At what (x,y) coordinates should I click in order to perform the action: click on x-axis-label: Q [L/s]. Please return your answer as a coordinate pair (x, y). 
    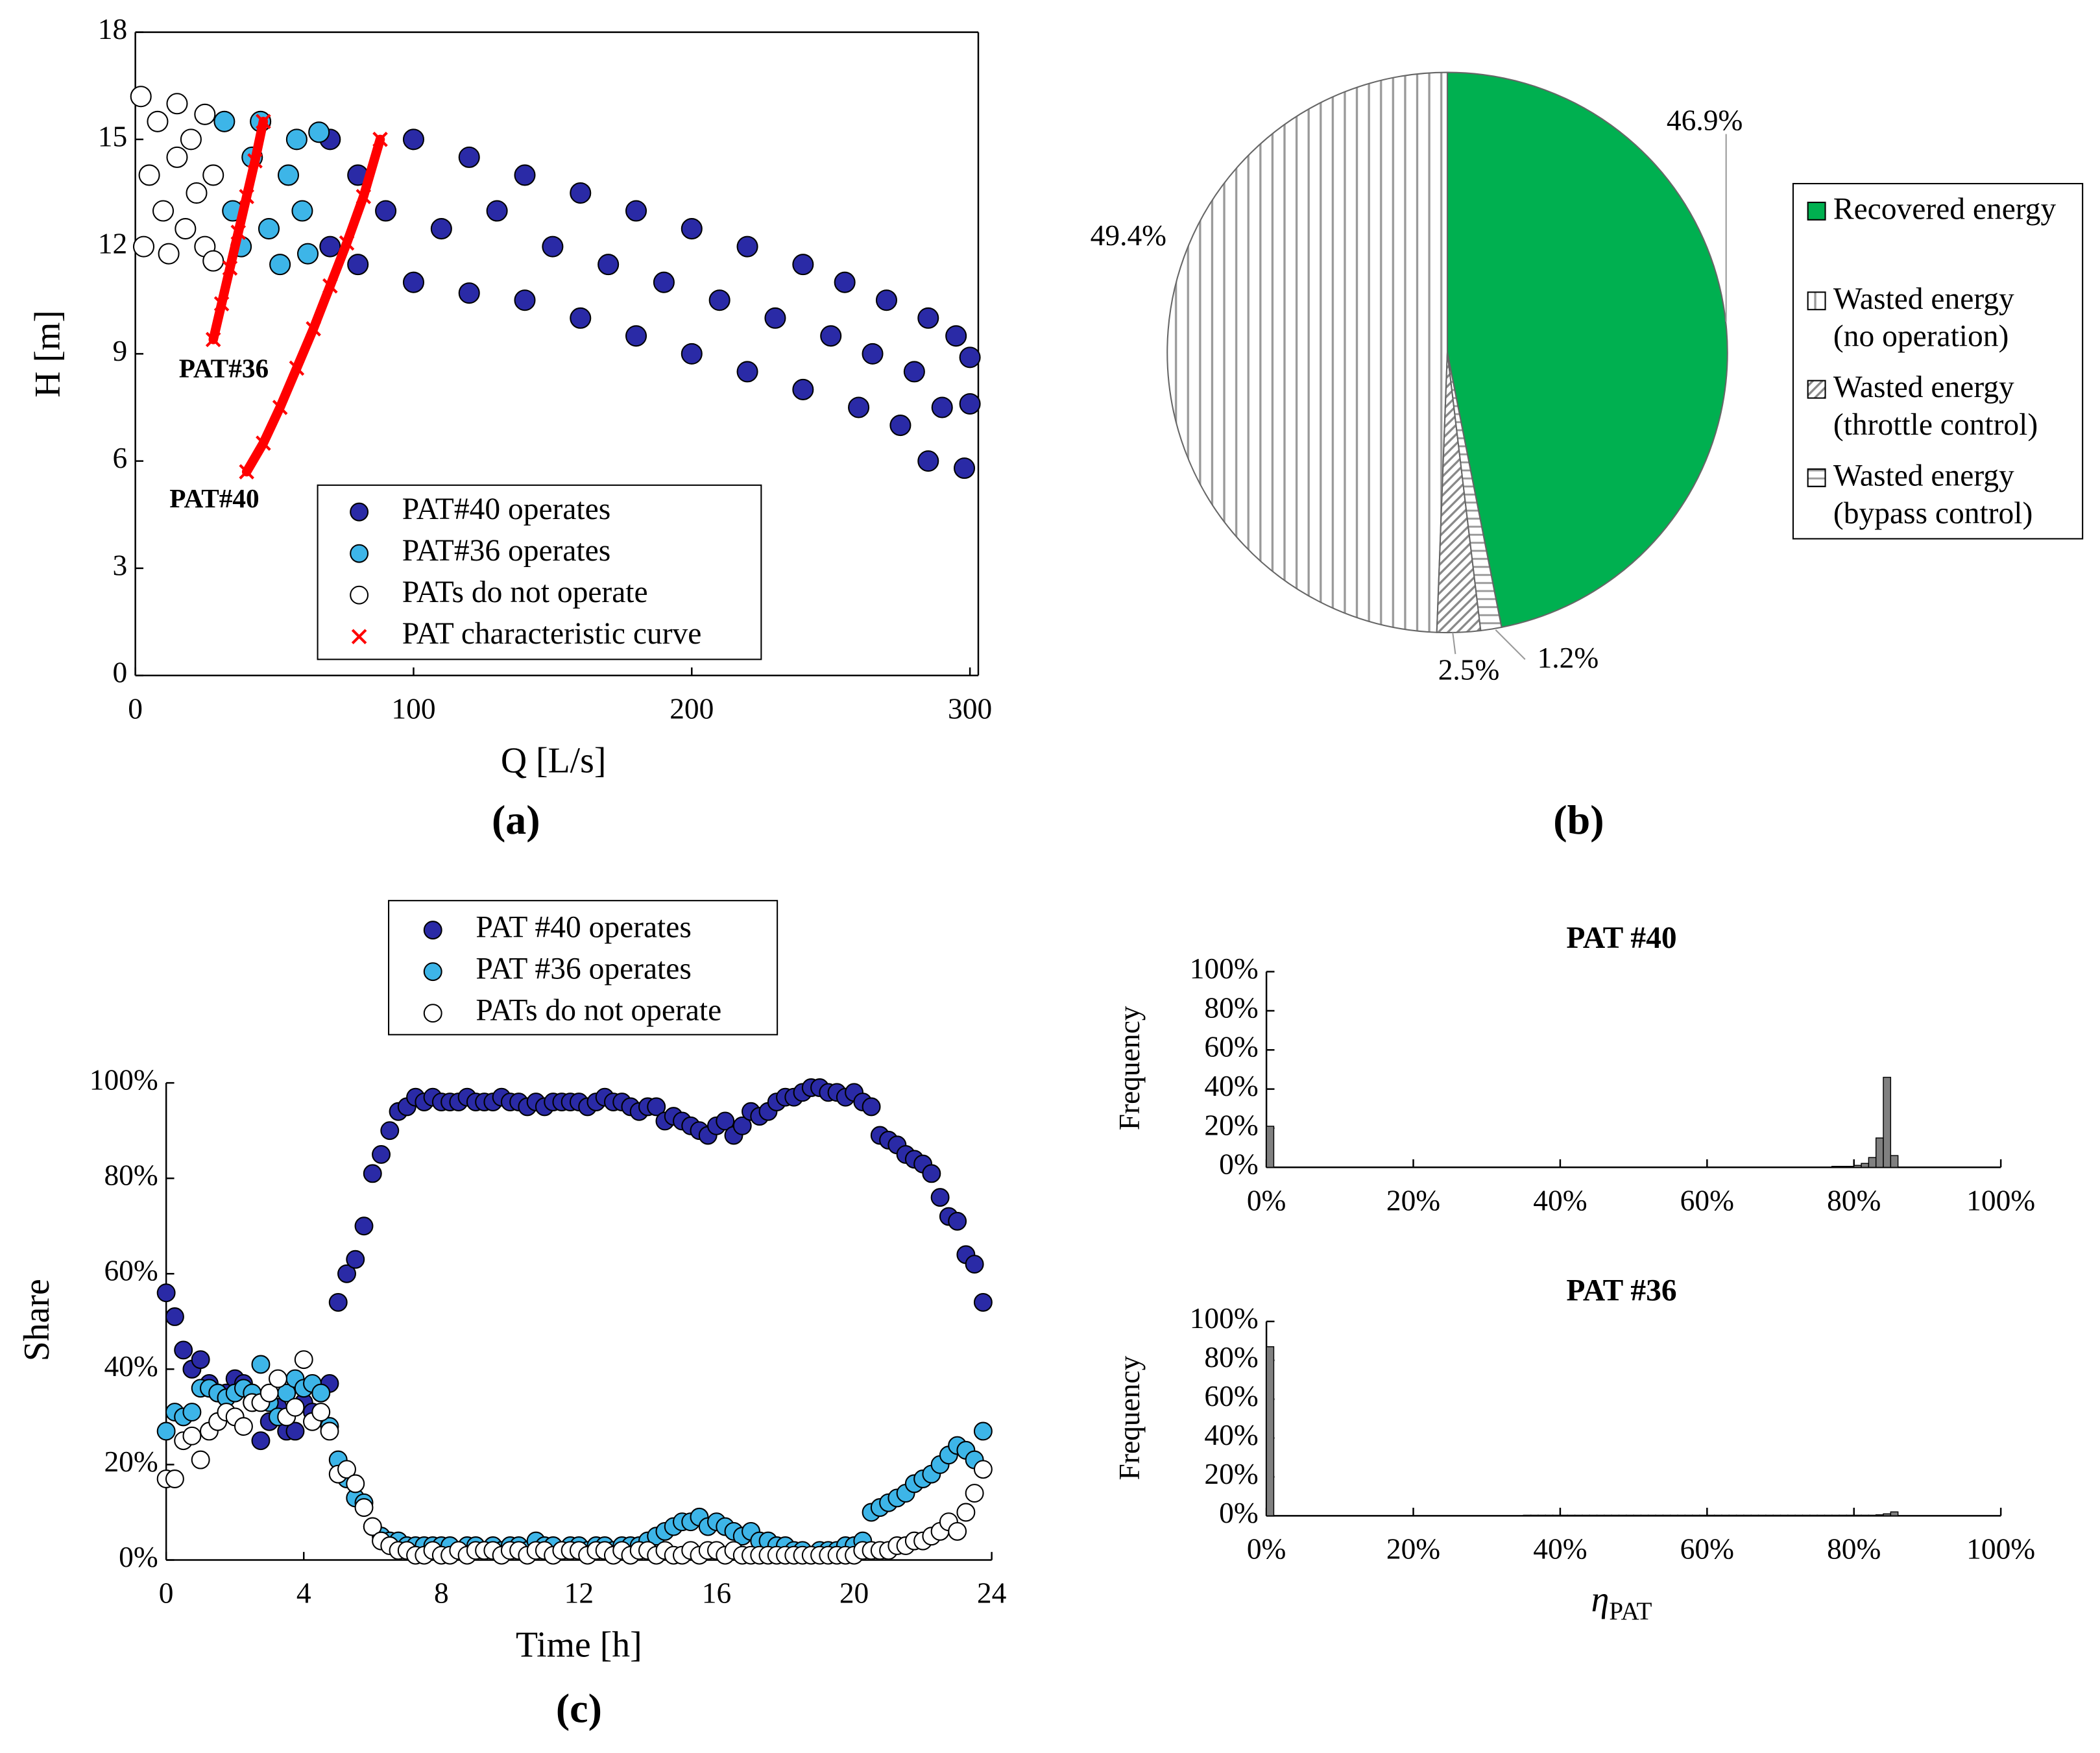
    Looking at the image, I should click on (554, 760).